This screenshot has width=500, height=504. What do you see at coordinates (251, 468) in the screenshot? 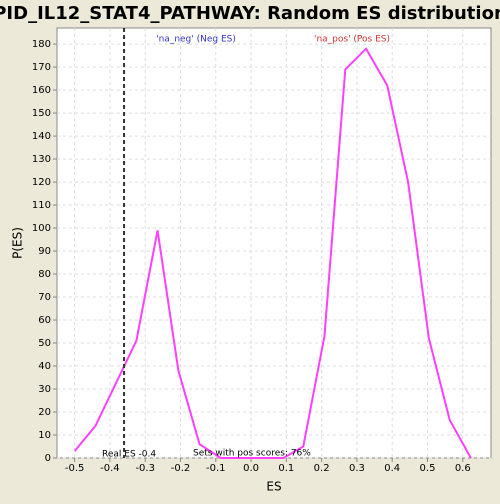
I see `x-tick-label: 0.0` at bounding box center [251, 468].